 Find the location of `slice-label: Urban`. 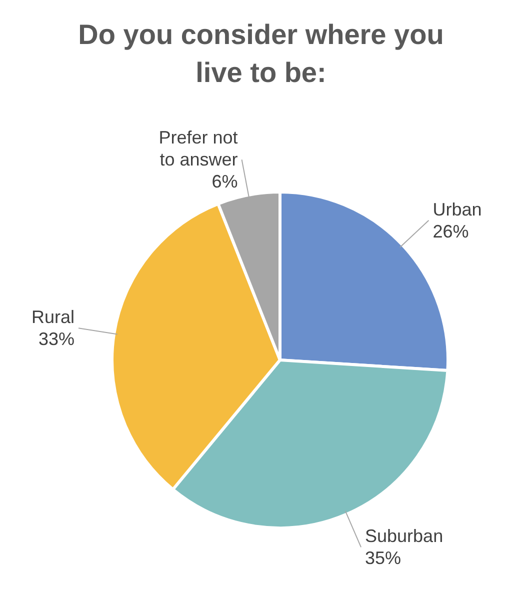

slice-label: Urban is located at coordinates (457, 209).